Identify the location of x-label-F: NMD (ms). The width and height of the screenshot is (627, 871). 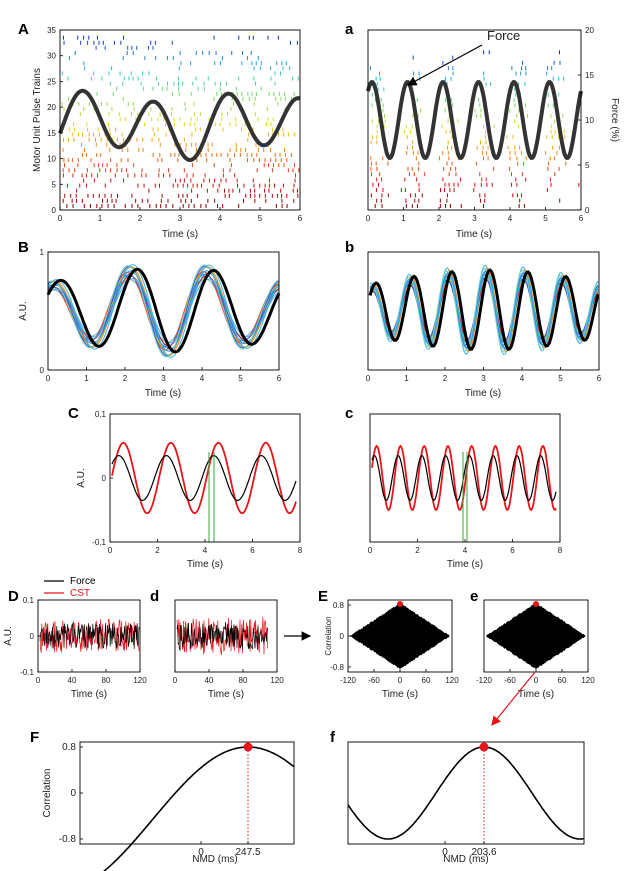
(215, 859).